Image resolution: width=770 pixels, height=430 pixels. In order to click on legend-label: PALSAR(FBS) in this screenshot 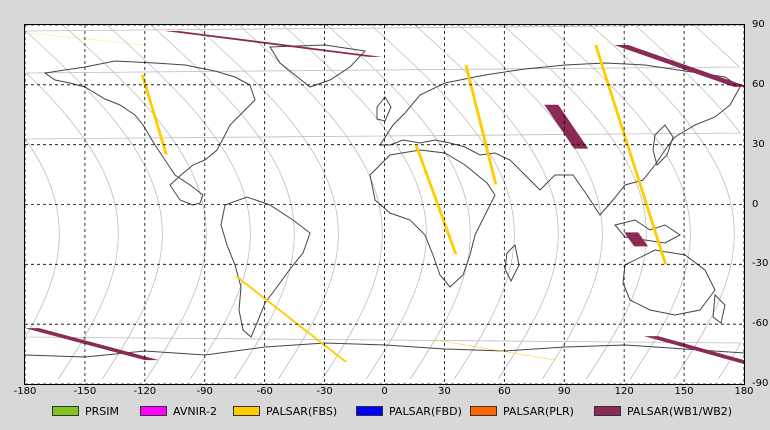, I will do `click(302, 411)`.